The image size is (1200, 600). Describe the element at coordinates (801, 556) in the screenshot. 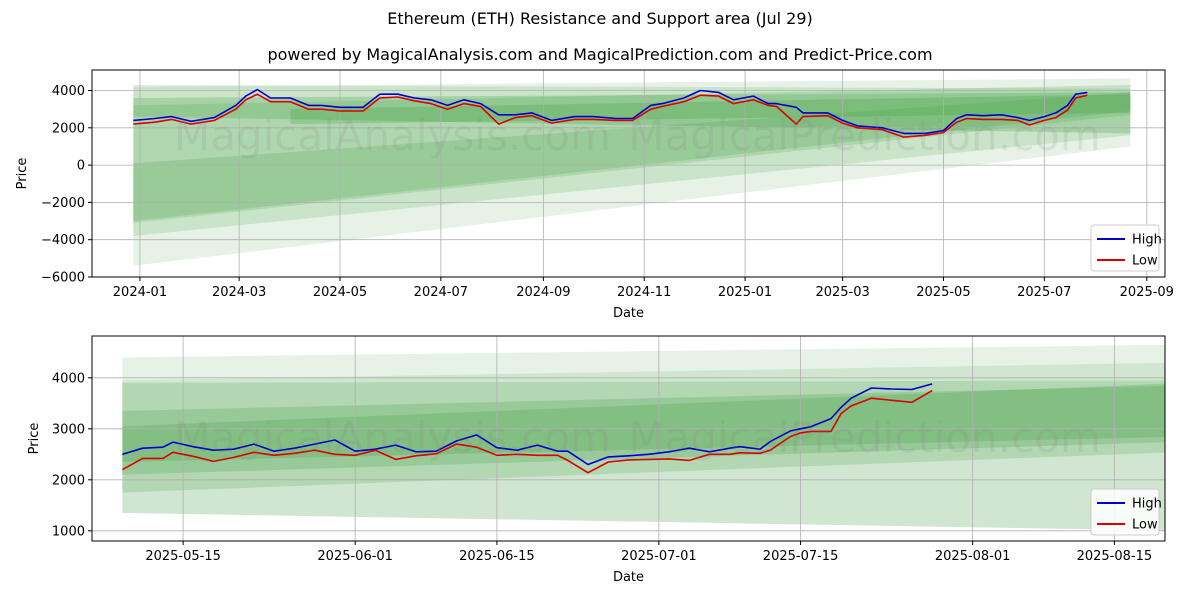

I see `x-tick-label: 2025-07-15` at that location.